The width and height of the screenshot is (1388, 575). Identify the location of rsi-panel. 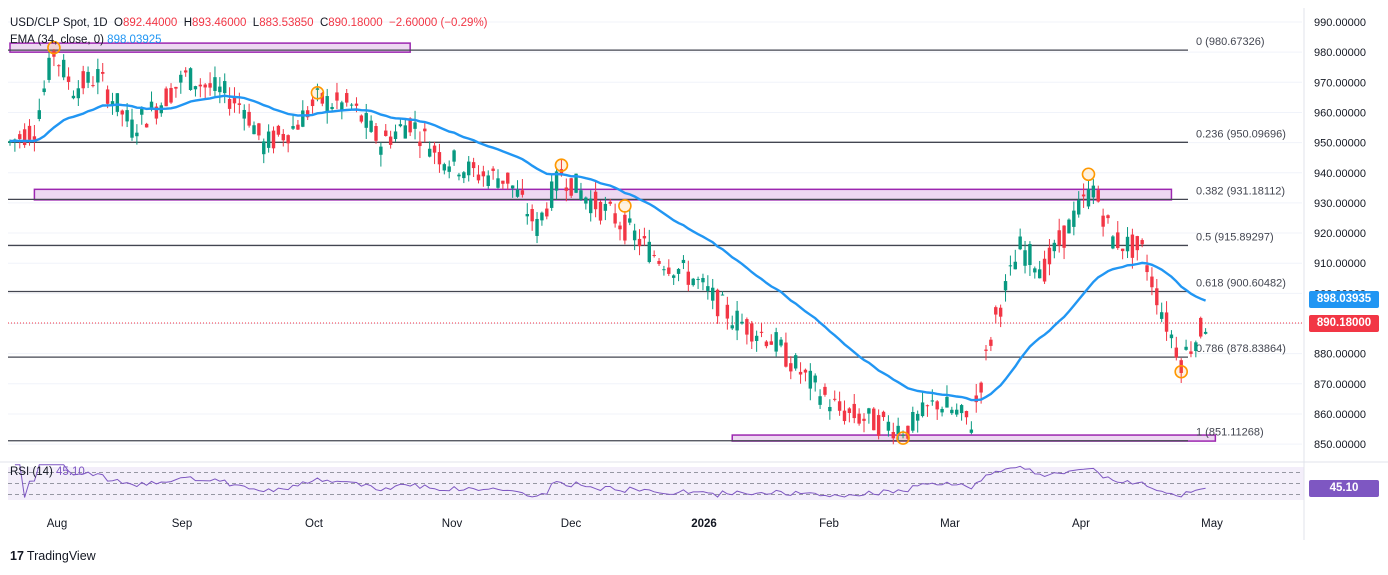
(655, 483).